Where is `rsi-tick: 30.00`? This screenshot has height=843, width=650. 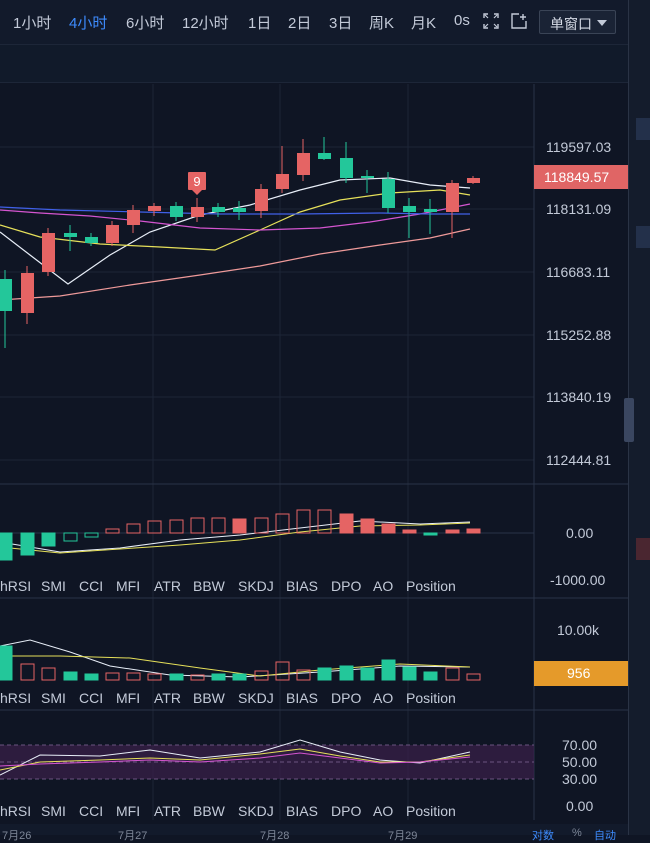
rsi-tick: 30.00 is located at coordinates (580, 779).